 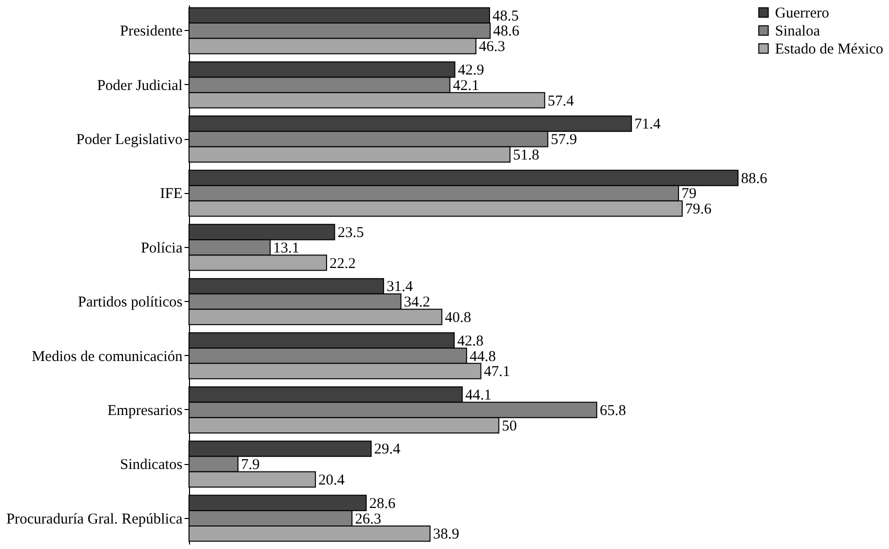 I want to click on y-tick-label: Sindicatos, so click(x=151, y=465).